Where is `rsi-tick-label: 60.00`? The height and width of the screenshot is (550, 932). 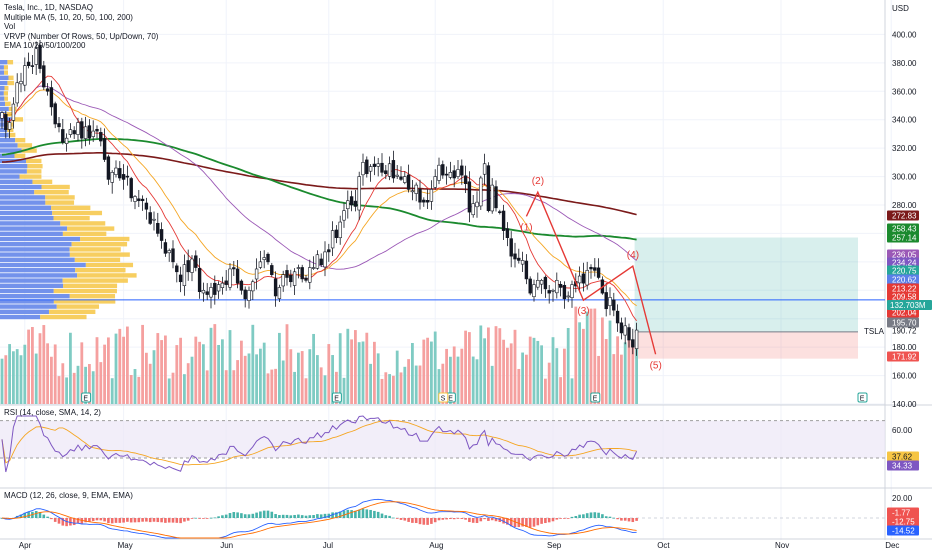
rsi-tick-label: 60.00 is located at coordinates (902, 430).